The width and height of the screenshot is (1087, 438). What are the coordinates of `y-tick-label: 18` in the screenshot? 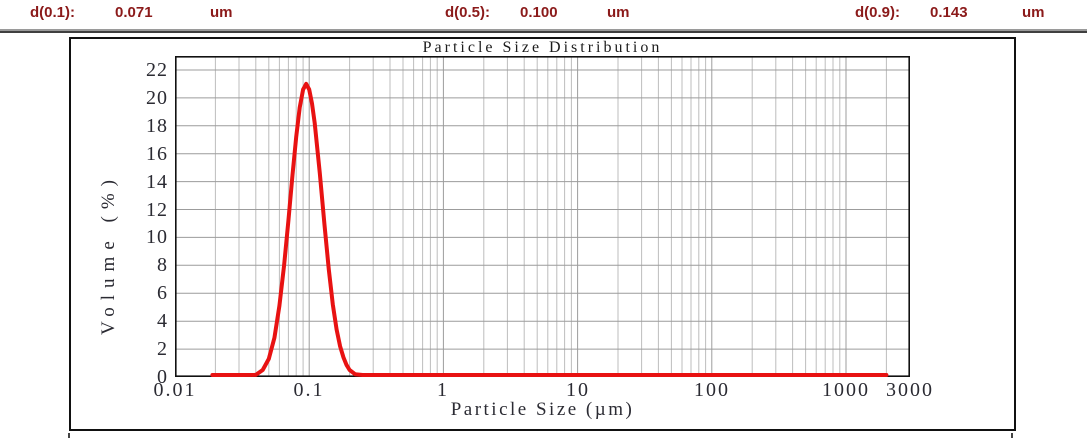 It's located at (157, 126).